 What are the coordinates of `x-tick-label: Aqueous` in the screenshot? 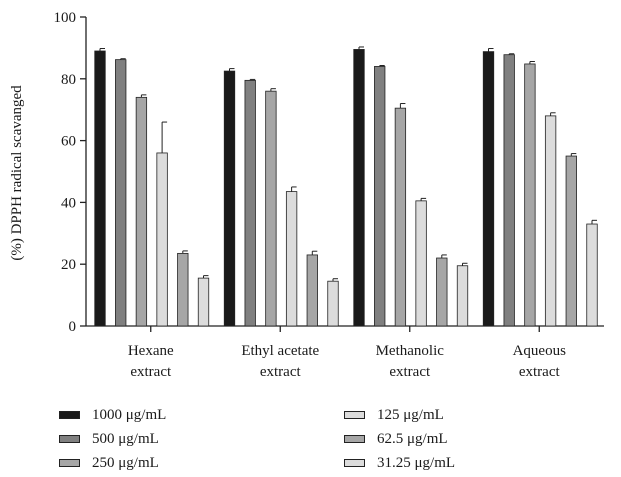 It's located at (539, 351).